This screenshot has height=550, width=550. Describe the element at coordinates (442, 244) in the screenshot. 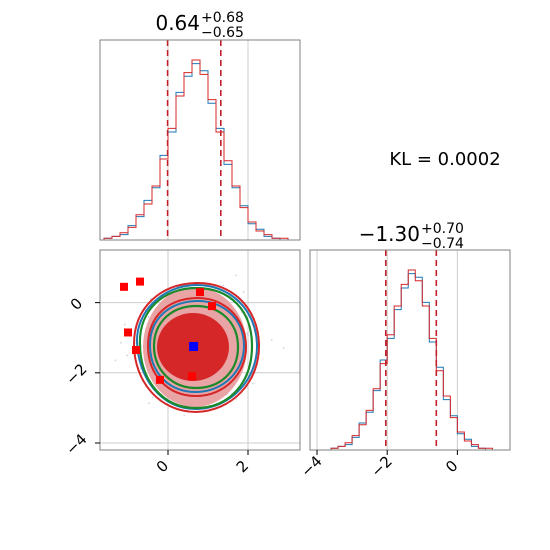

I see `param2-title-minus: −0.74` at that location.